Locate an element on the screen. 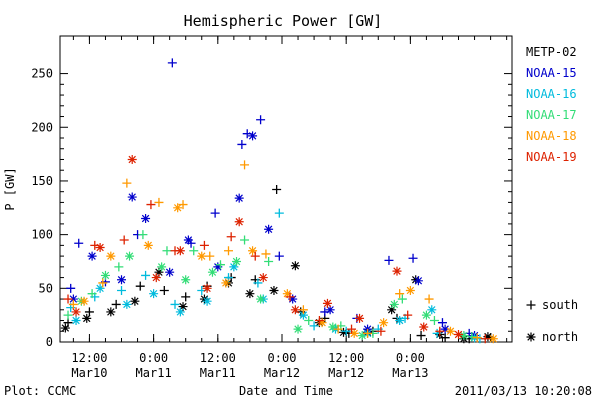 This screenshot has height=400, width=600. x-tick-label-date: Mar13 is located at coordinates (410, 373).